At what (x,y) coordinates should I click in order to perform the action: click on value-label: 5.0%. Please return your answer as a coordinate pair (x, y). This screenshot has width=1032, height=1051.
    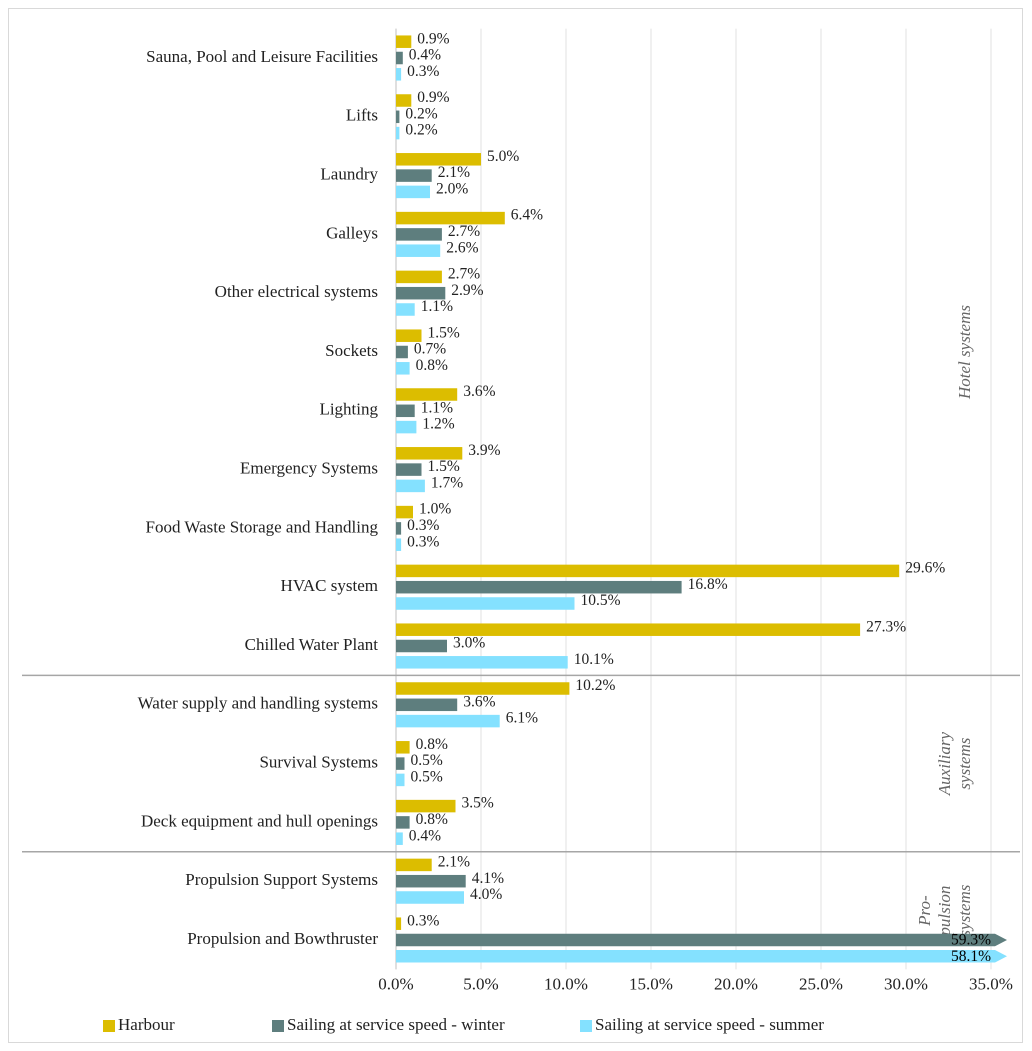
    Looking at the image, I should click on (503, 156).